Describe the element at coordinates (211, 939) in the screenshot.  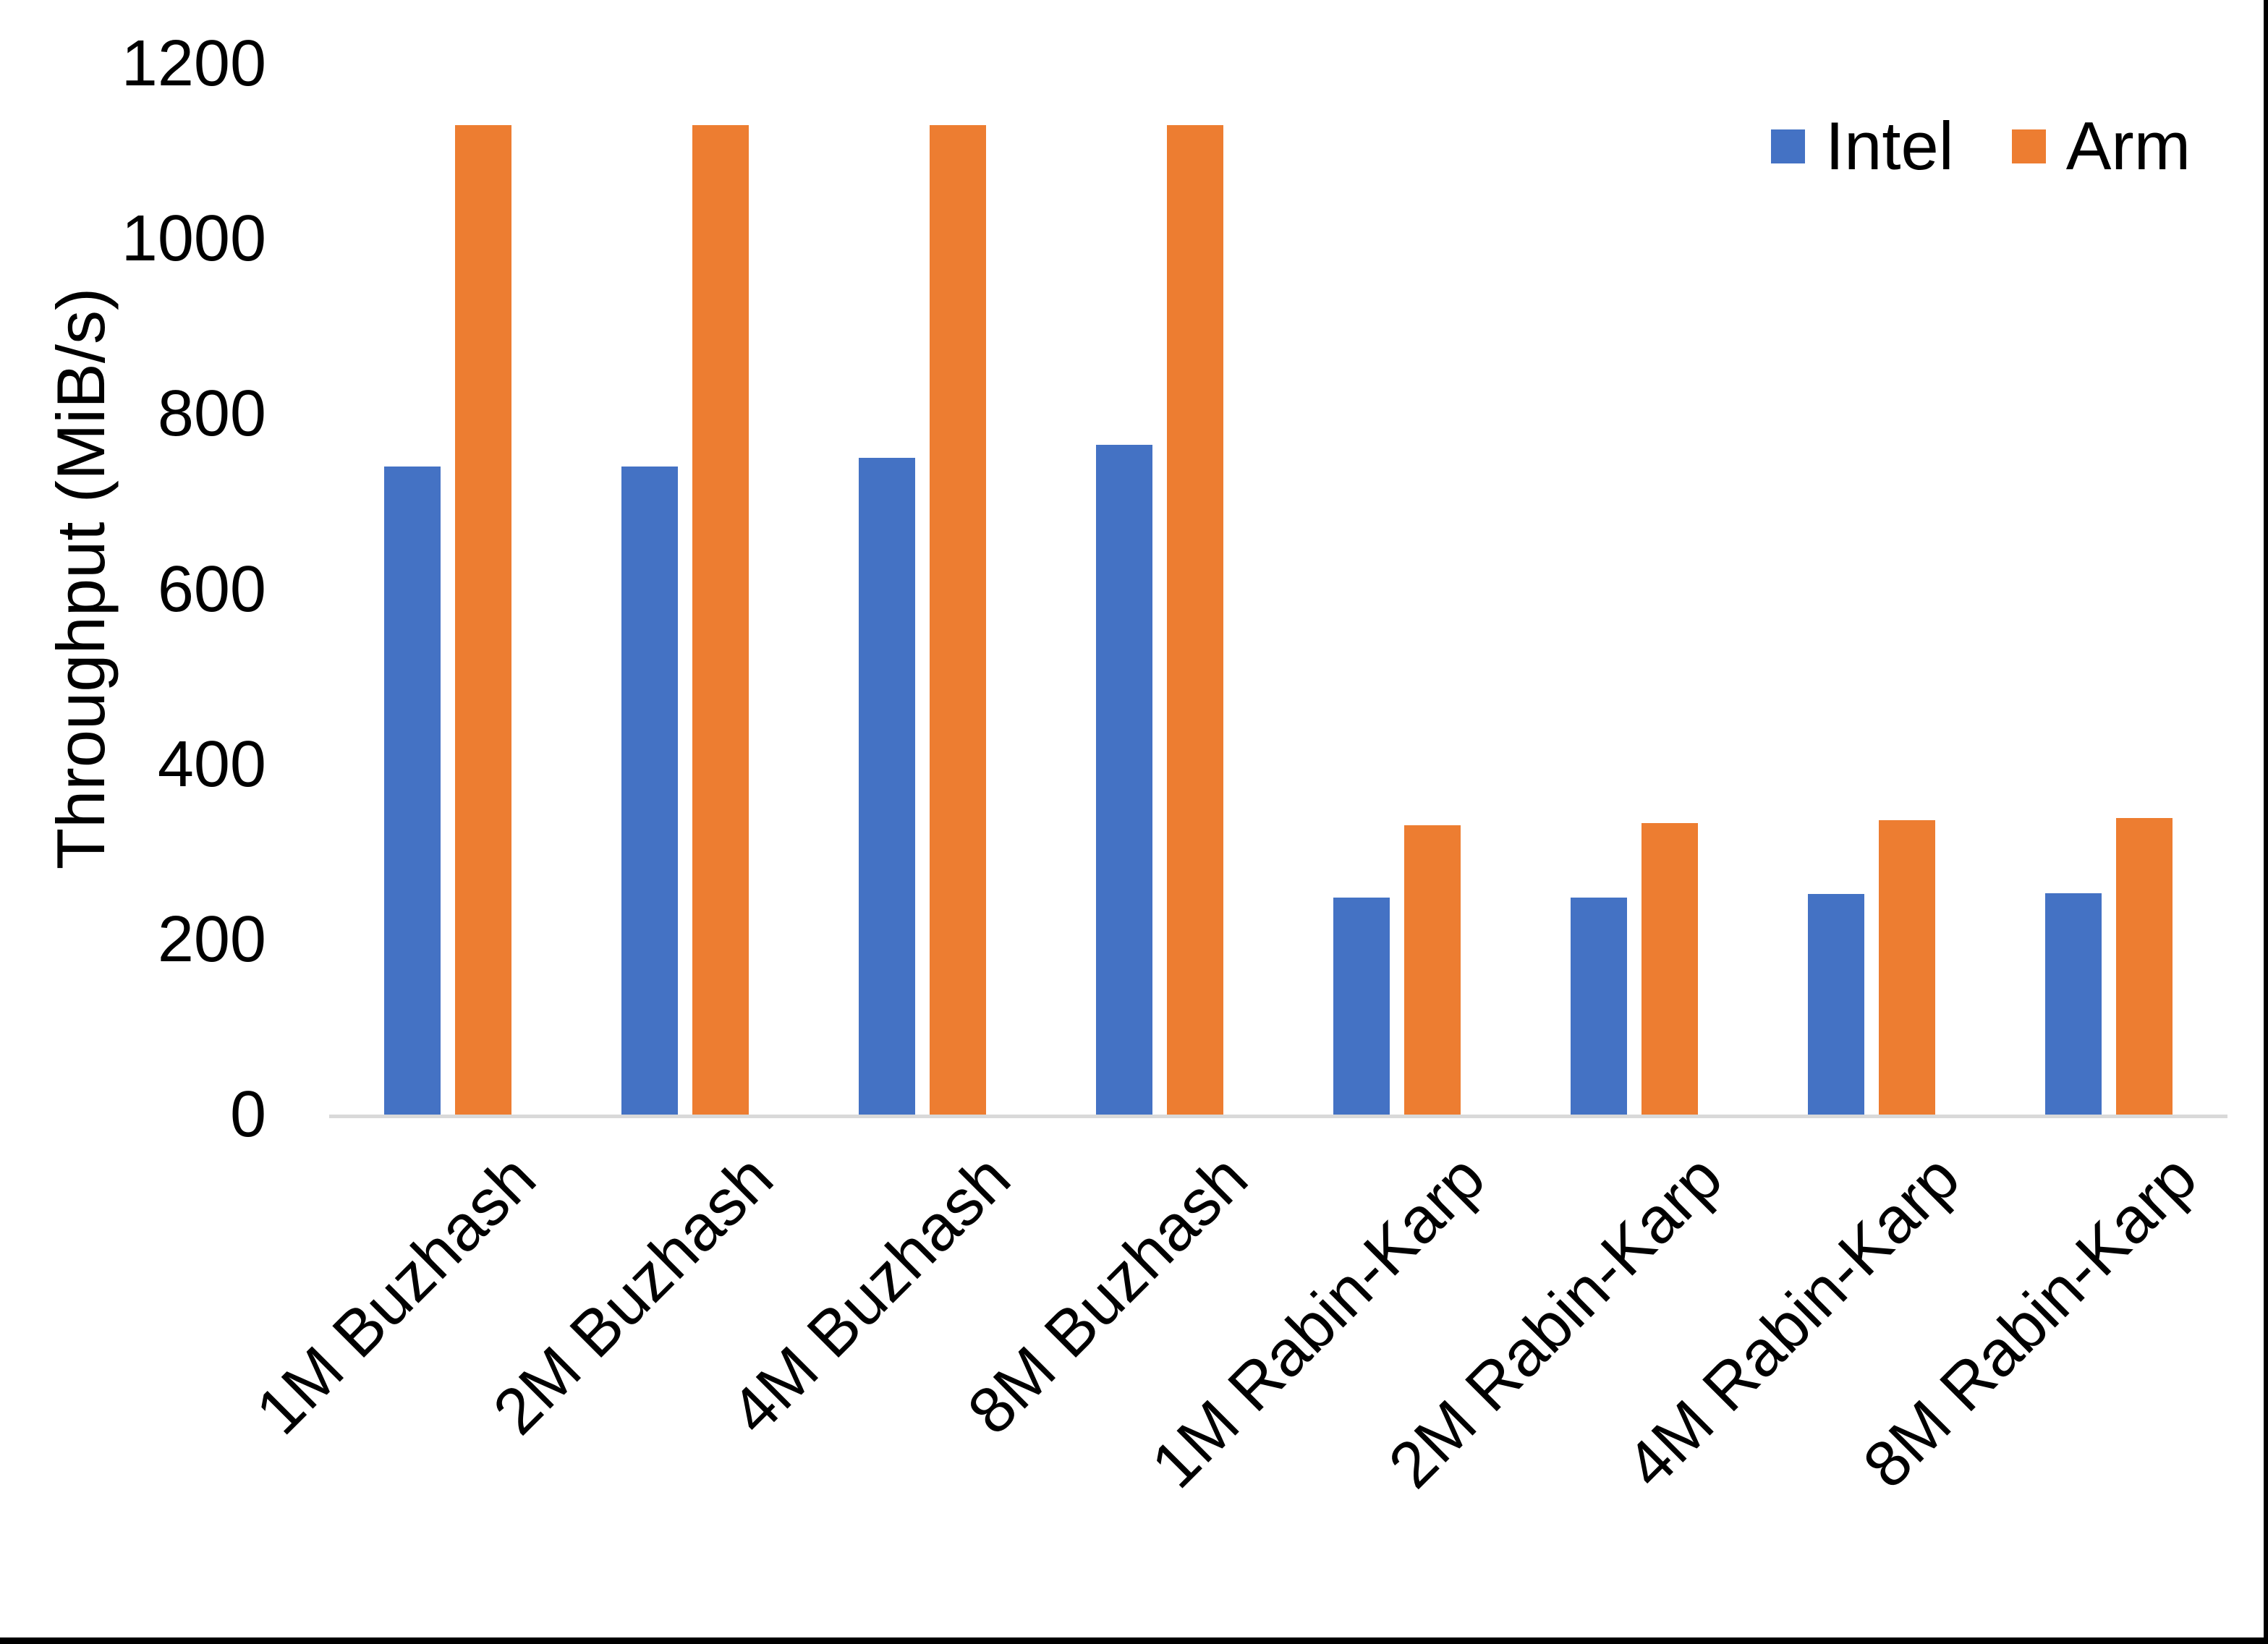
I see `y-tick-label-200: 200` at that location.